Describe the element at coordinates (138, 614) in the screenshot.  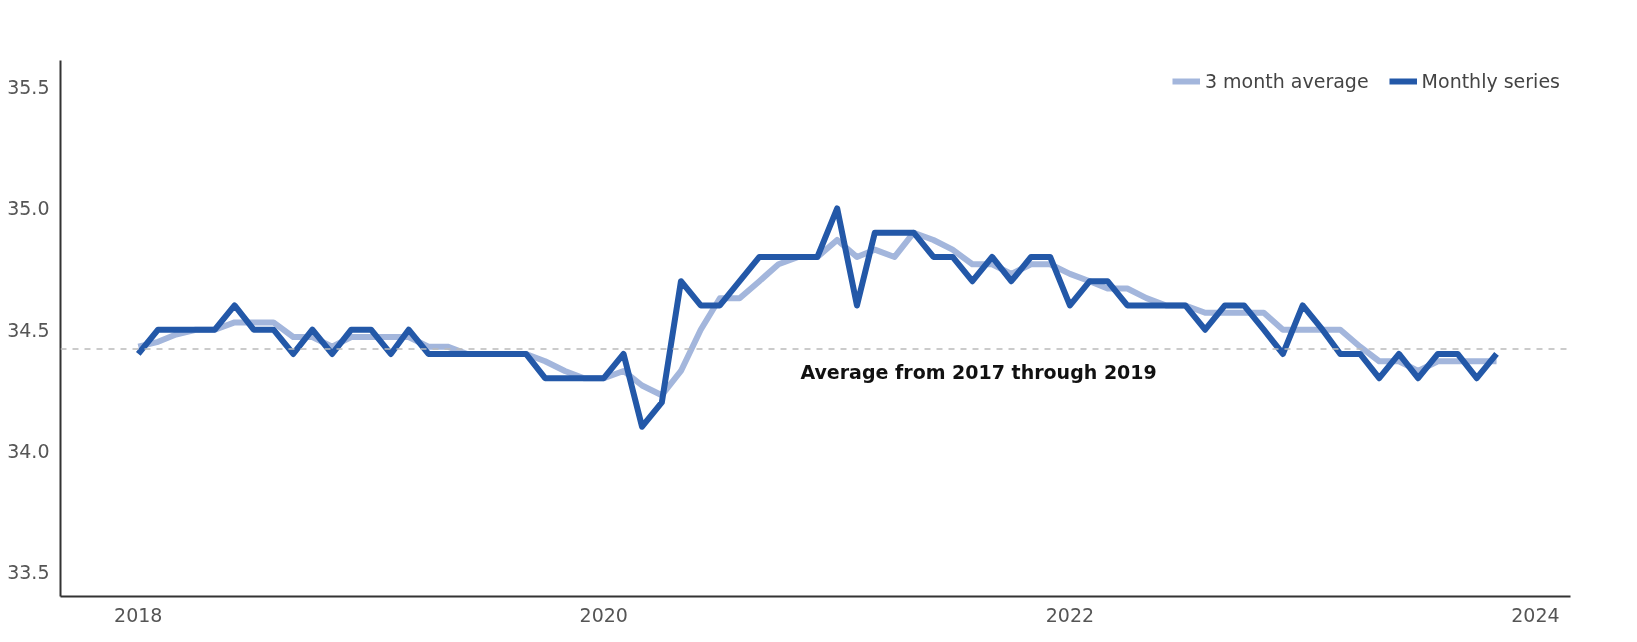
I see `x-tick-label: 2018` at that location.